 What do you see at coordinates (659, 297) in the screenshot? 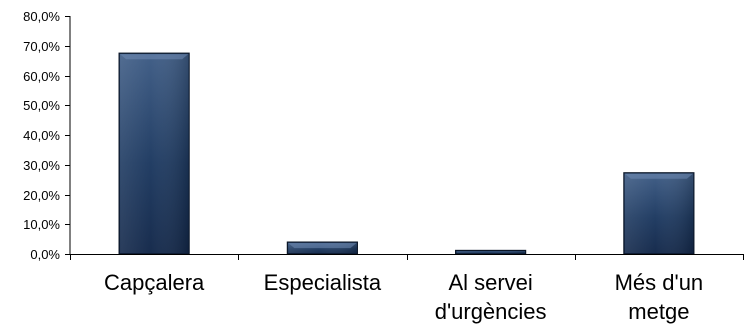
I see `x-tick-label: Més d'un metge` at bounding box center [659, 297].